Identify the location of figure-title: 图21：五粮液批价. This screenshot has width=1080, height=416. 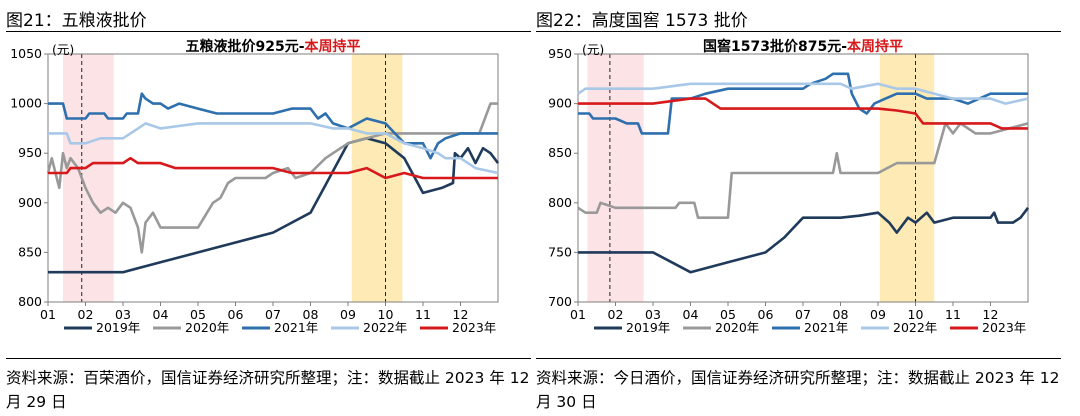
(76, 21).